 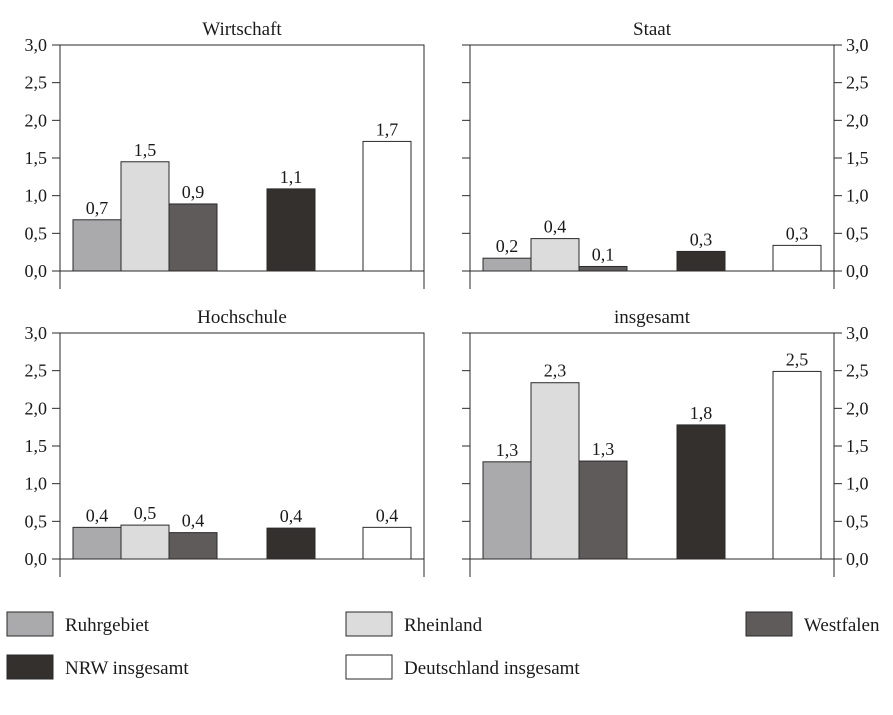 I want to click on panel-title: Wirtschaft, so click(x=242, y=29).